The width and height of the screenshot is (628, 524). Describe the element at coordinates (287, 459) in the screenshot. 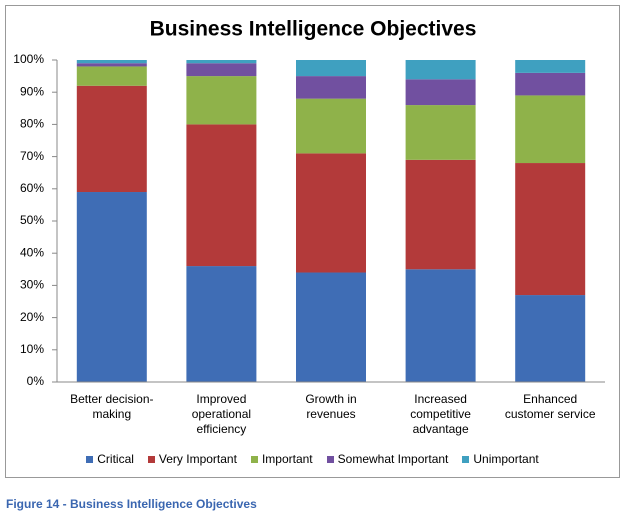

I see `legend-label: Important` at that location.